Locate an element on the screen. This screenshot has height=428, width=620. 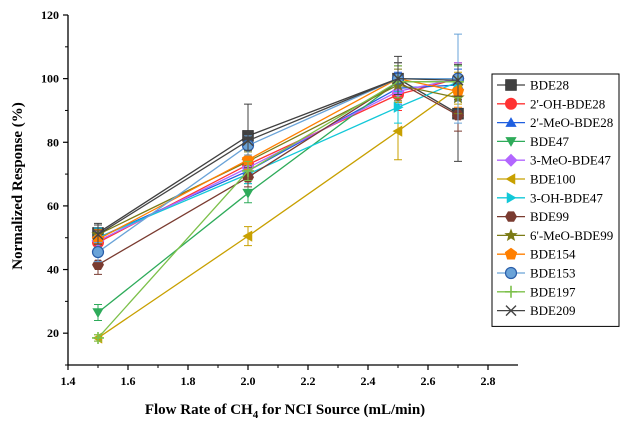
legend-label: 6'-MeO-BDE99 is located at coordinates (571, 235).